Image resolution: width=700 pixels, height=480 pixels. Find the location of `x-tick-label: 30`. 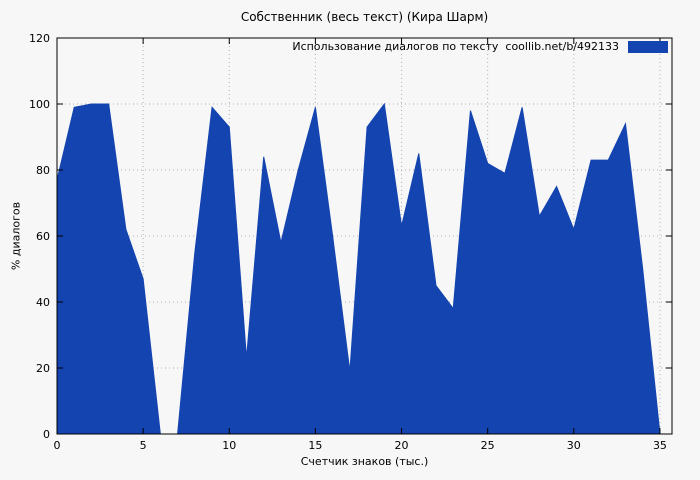

x-tick-label: 30 is located at coordinates (574, 445).